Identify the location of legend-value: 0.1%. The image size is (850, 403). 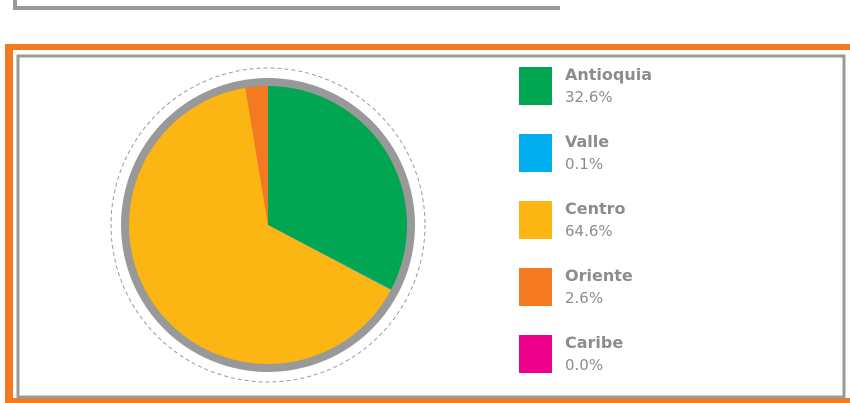
(584, 164).